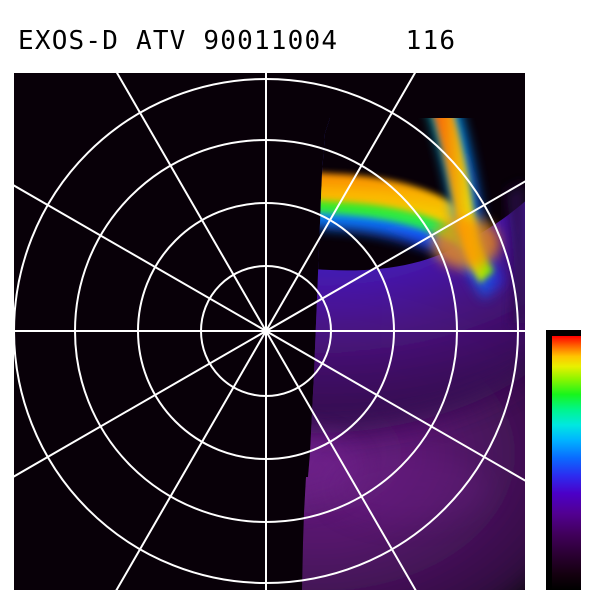  Describe the element at coordinates (515, 253) in the screenshot. I see `limb-fade` at that location.